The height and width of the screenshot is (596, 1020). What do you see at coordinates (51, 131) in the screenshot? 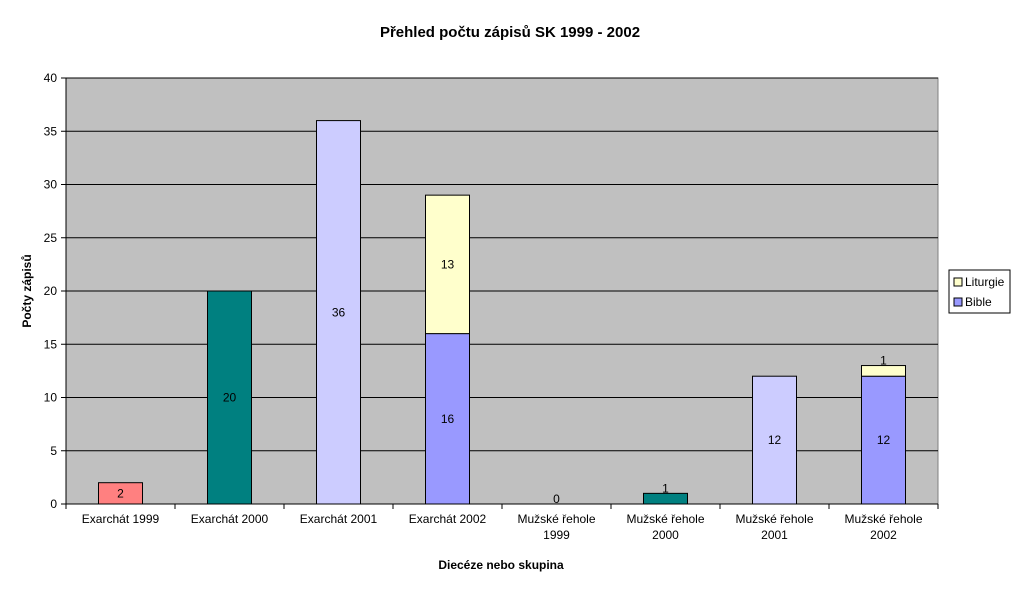
I see `y-tick-label: 35` at bounding box center [51, 131].